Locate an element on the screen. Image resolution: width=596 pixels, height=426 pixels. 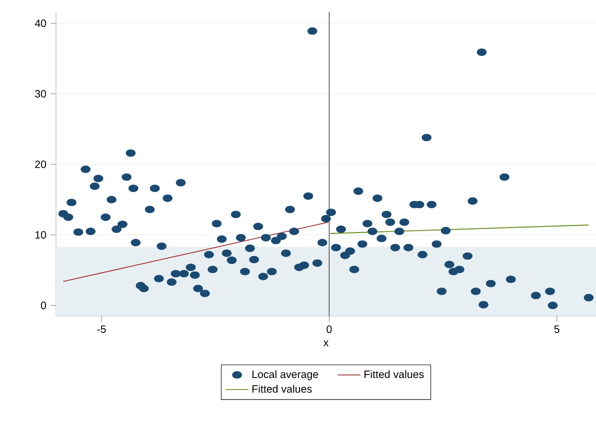
x-tick-label: 5 is located at coordinates (557, 329).